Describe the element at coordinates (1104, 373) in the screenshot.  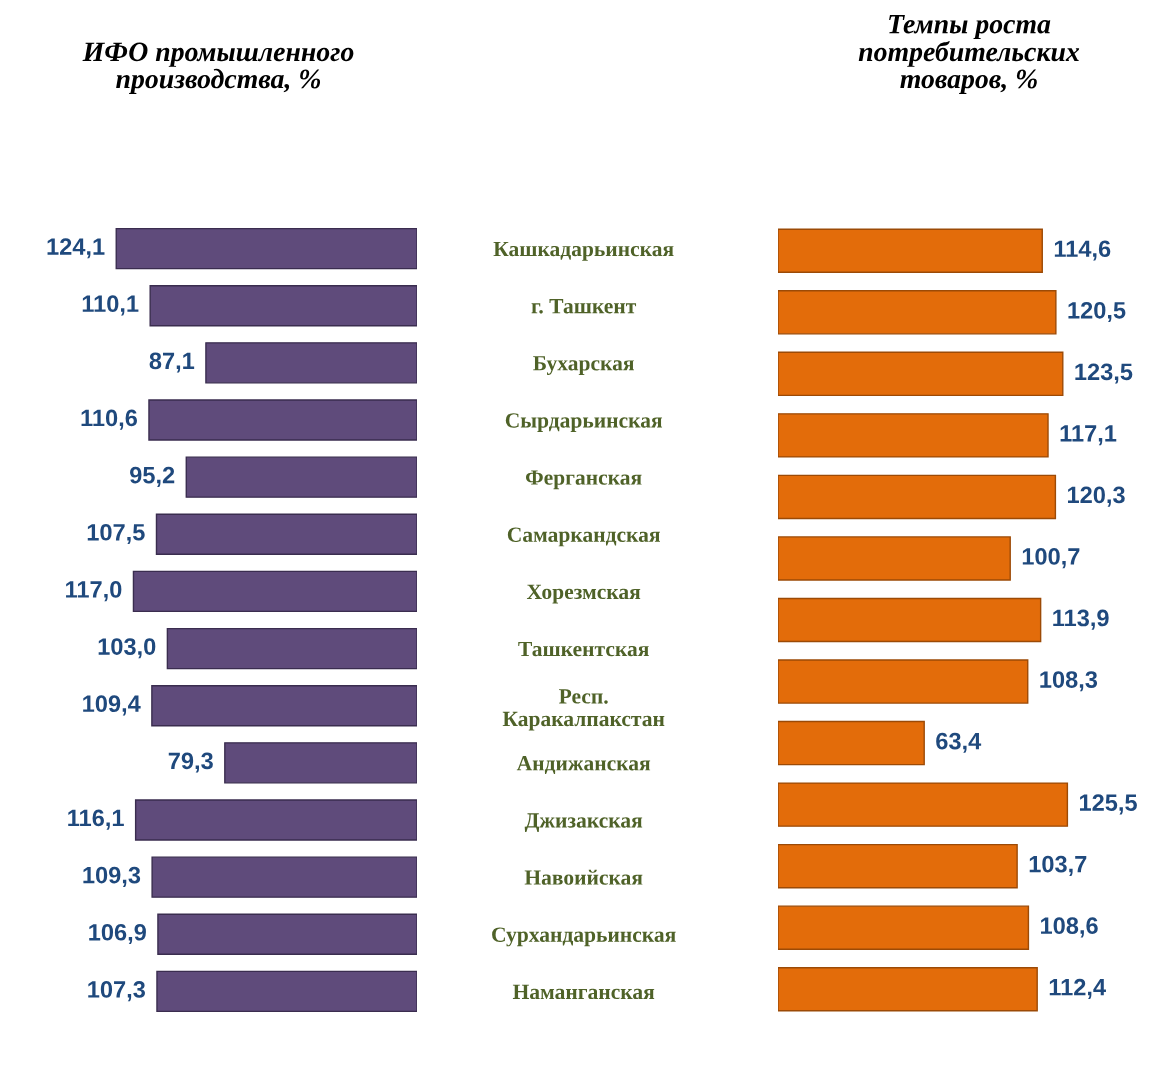
I see `data-label: 123,5` at that location.